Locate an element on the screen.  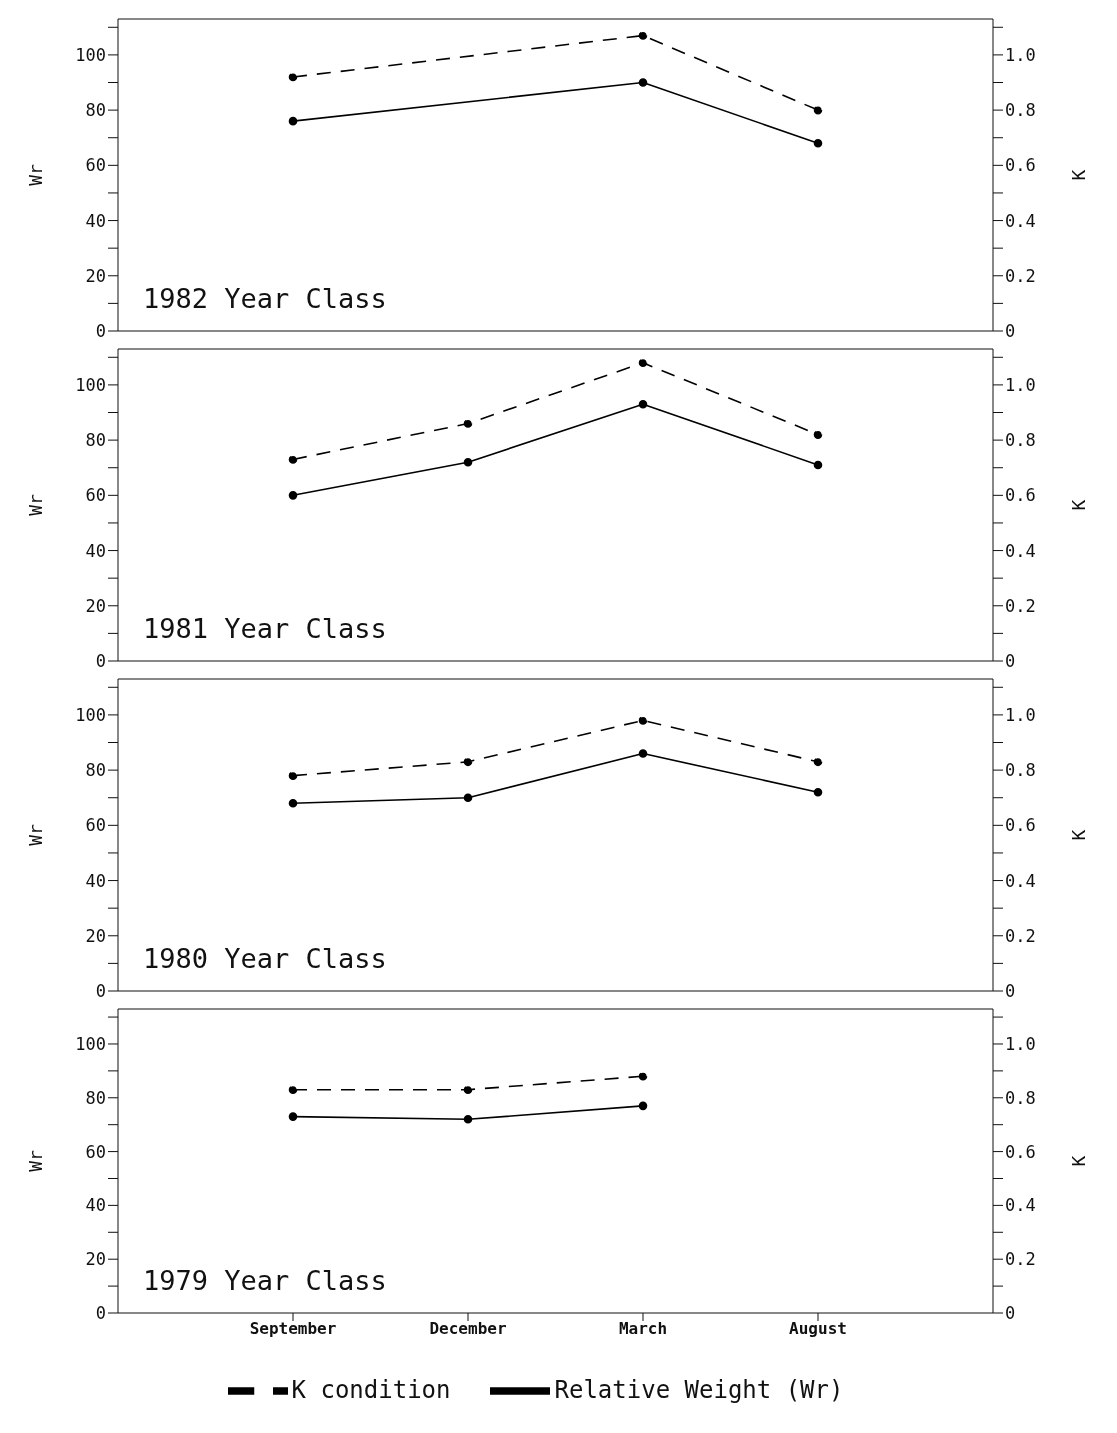
x-tick-label: September is located at coordinates (293, 1329).